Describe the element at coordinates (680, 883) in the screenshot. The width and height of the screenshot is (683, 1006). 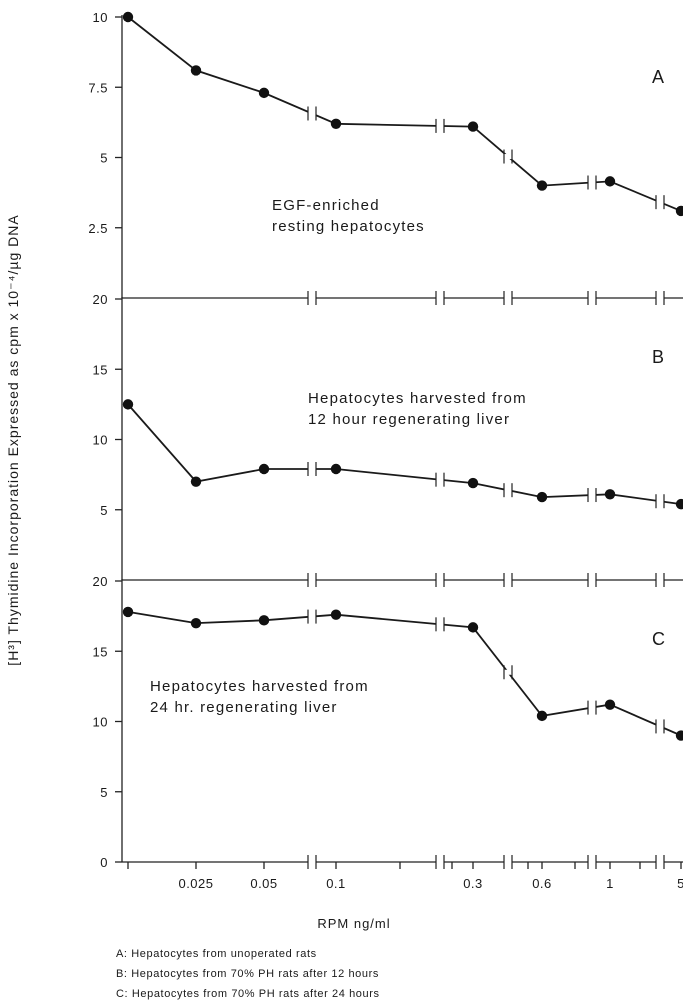
I see `x-tick-label: 5` at that location.